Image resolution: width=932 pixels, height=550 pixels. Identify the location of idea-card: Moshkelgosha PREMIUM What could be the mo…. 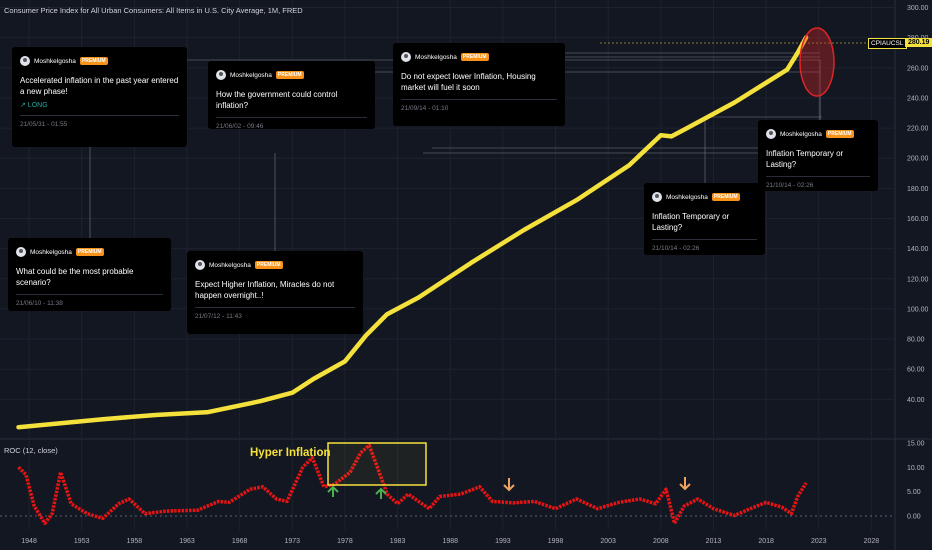
(89, 274).